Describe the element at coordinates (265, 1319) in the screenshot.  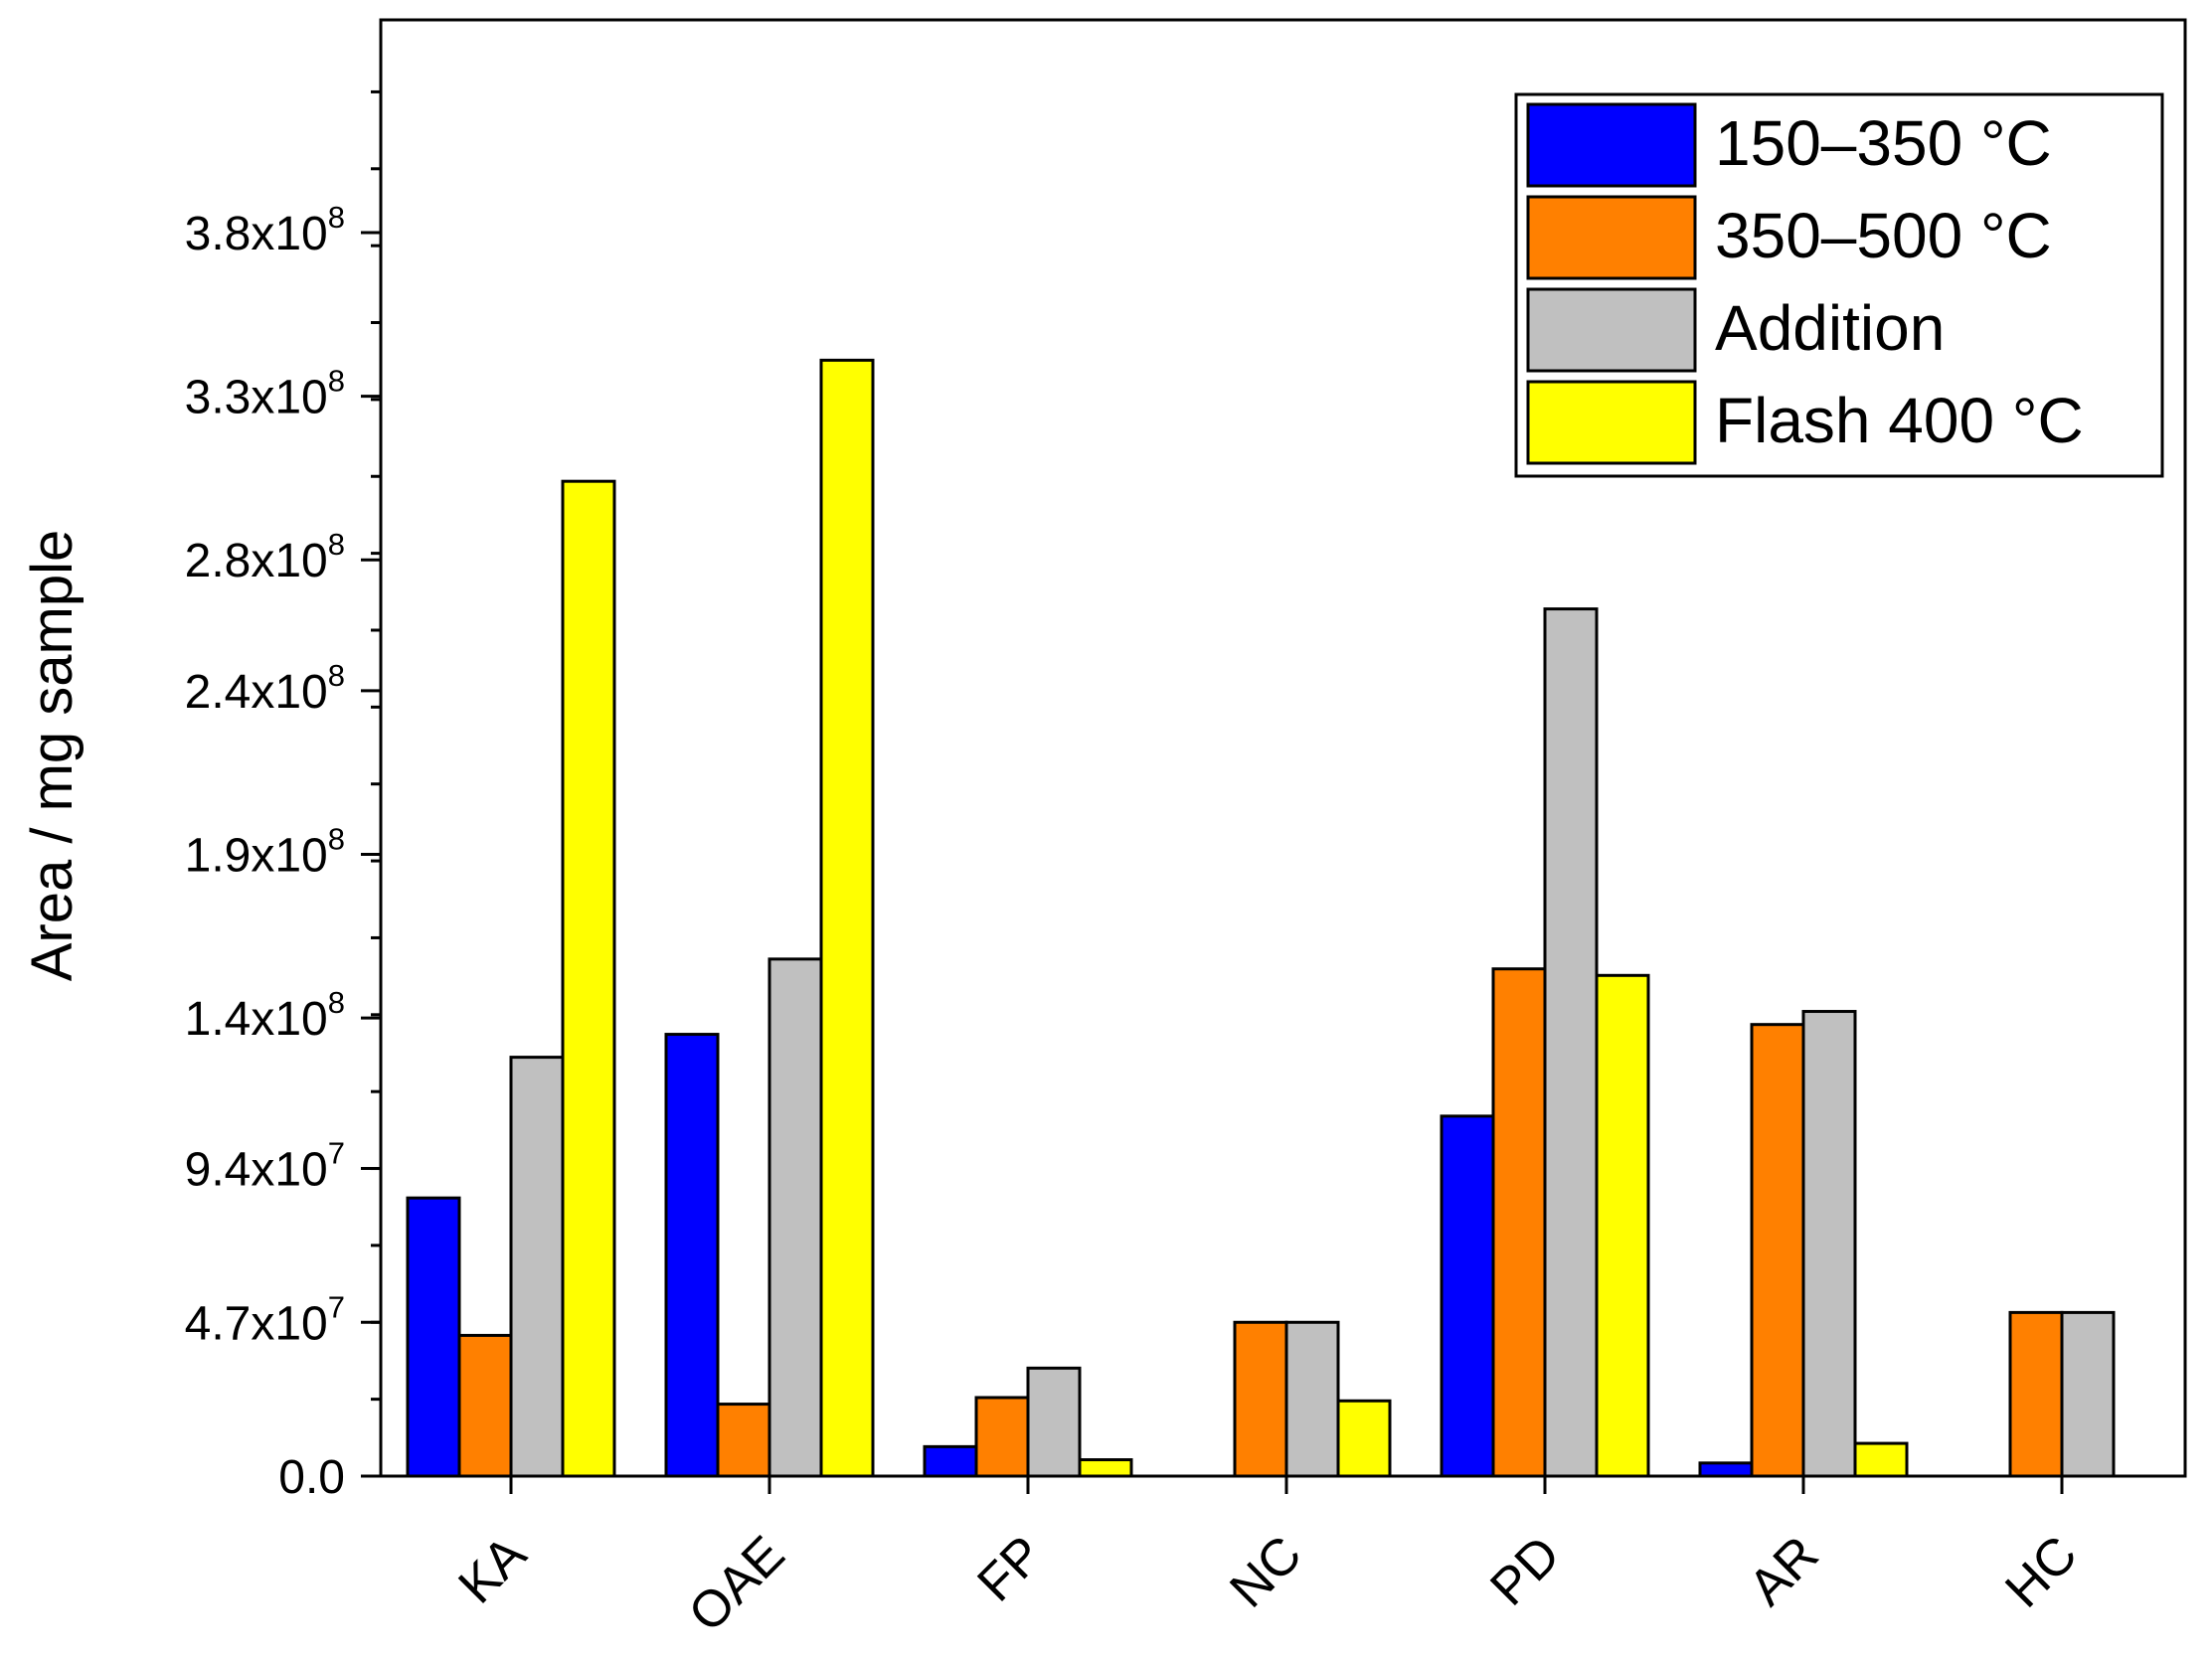
I see `y-tick-label: 4.7x10⁷` at that location.